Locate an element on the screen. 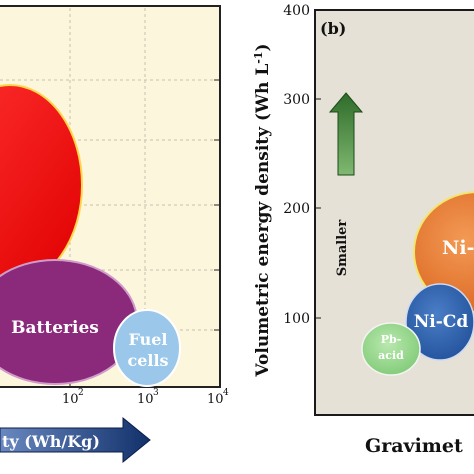 The image size is (474, 474). x-tick-1000: 10 3 is located at coordinates (148, 397).